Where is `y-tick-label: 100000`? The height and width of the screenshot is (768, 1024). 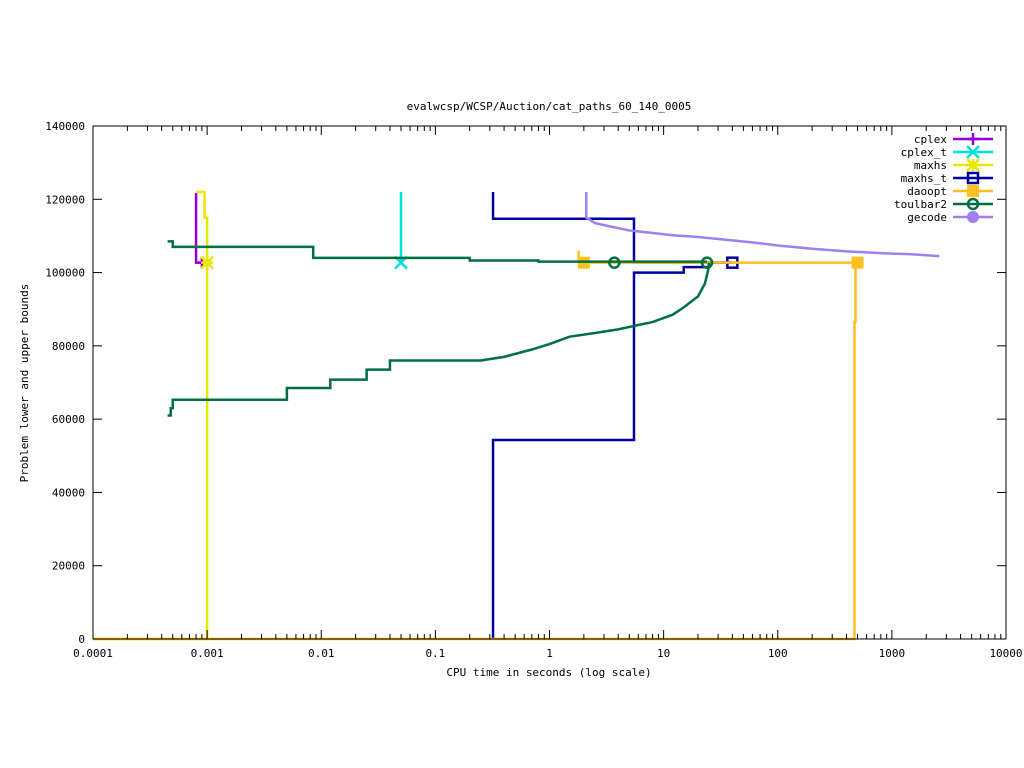 y-tick-label: 100000 is located at coordinates (65, 273).